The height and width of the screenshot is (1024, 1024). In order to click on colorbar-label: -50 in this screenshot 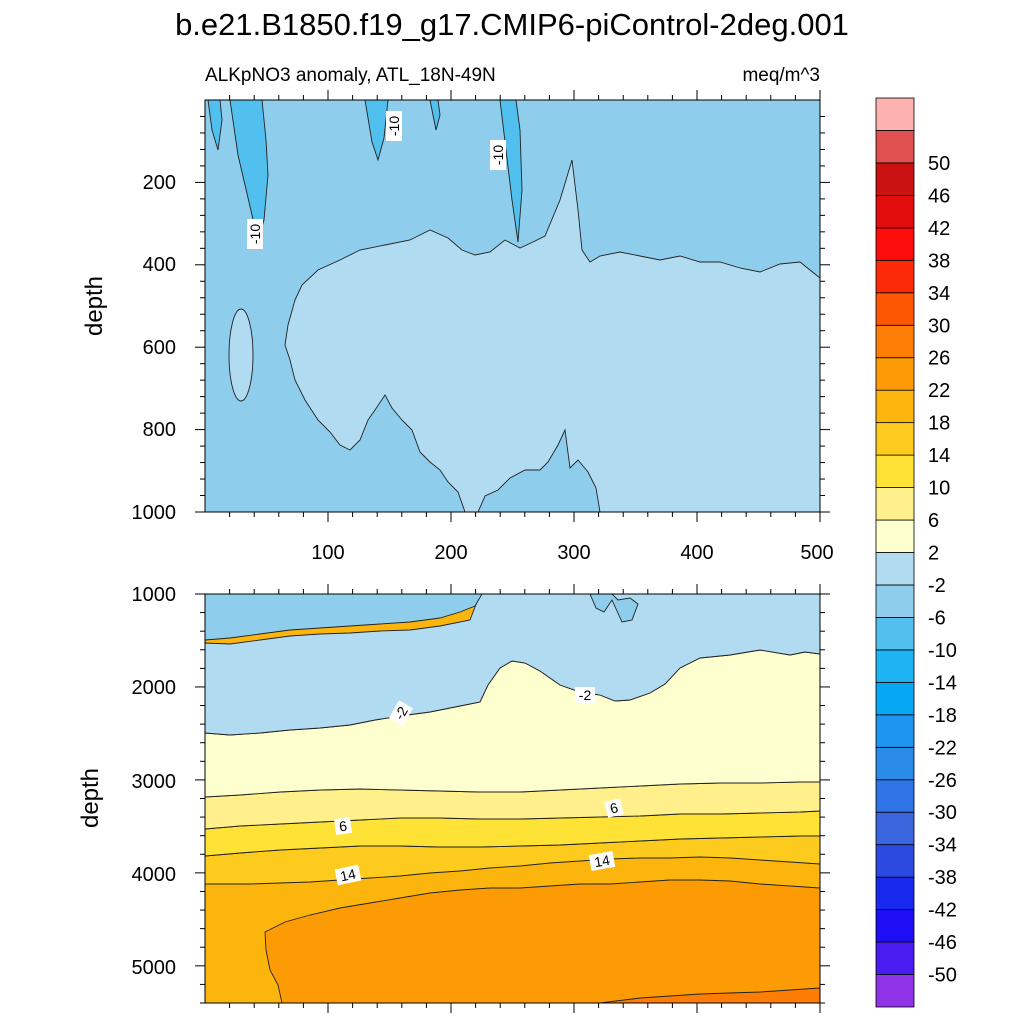, I will do `click(942, 976)`.